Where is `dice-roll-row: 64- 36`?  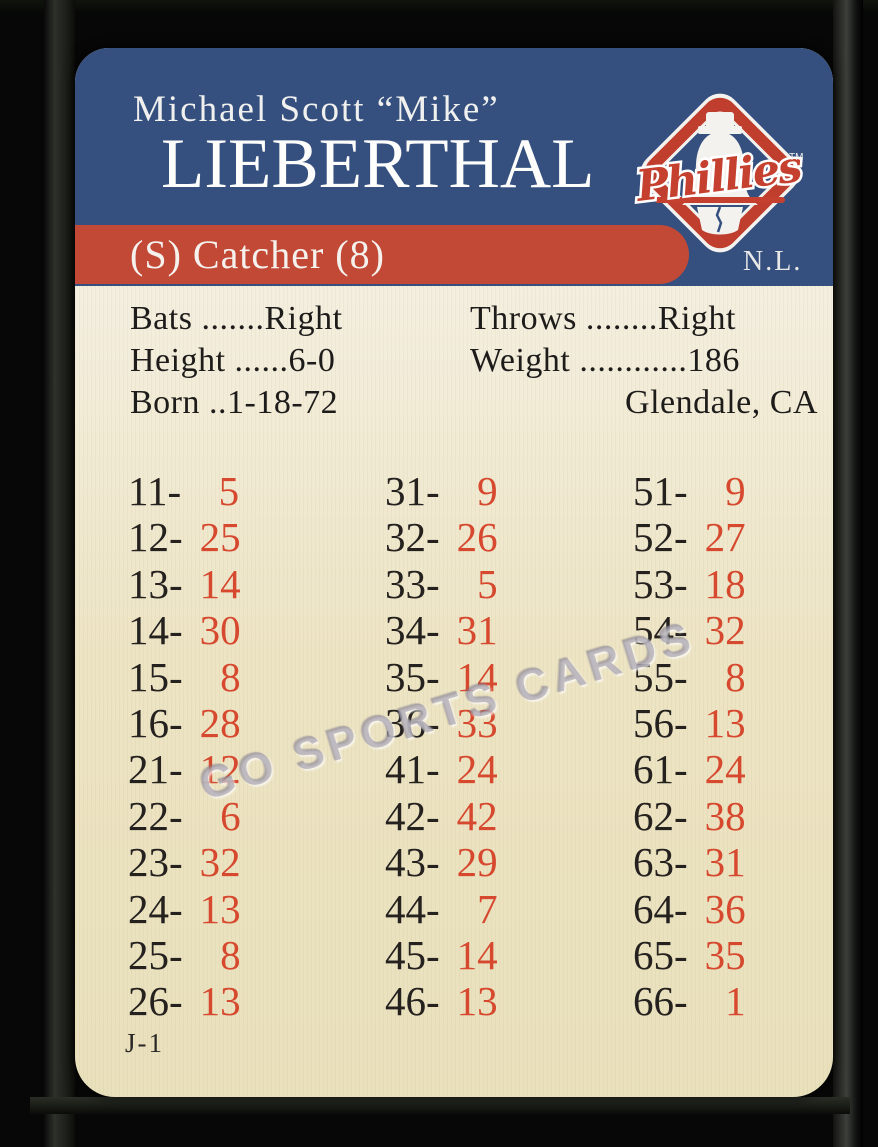 dice-roll-row: 64- 36 is located at coordinates (689, 909).